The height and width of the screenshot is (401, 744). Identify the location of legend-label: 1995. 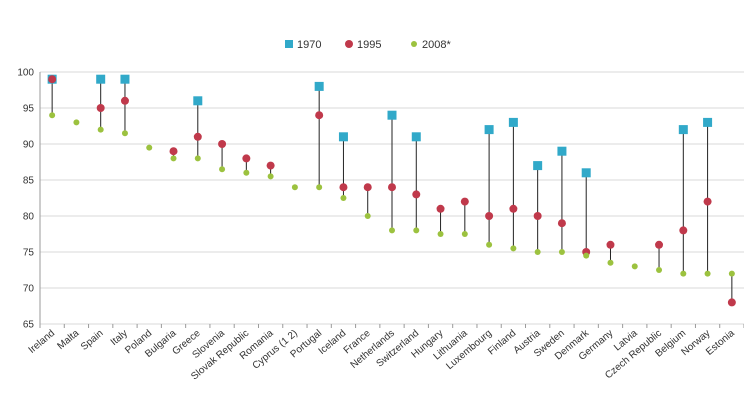
(369, 45).